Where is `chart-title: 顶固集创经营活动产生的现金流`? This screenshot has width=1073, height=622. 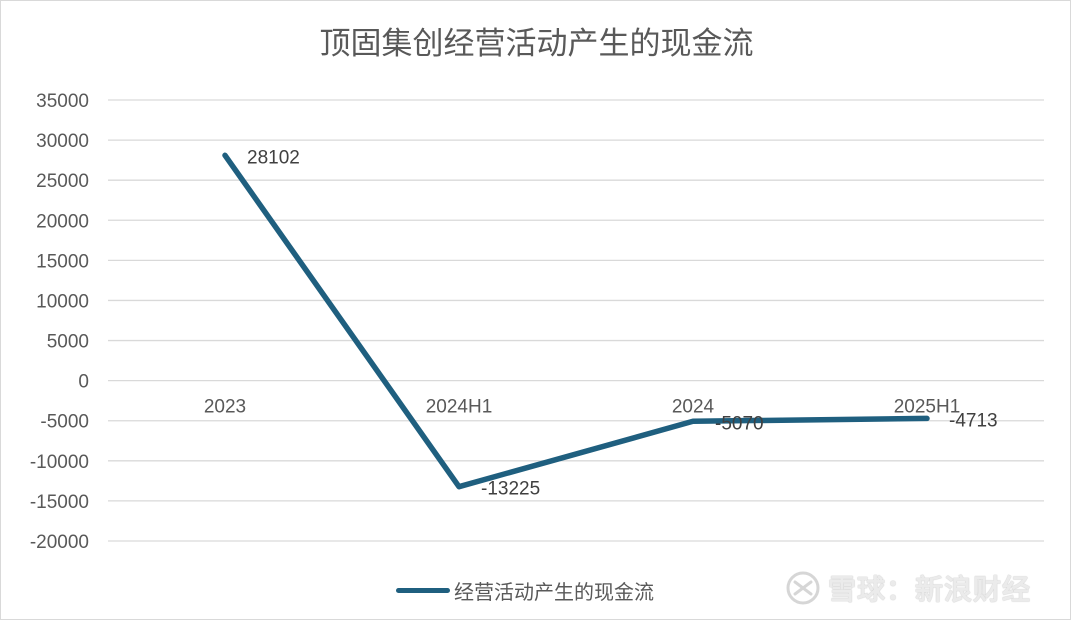 chart-title: 顶固集创经营活动产生的现金流 is located at coordinates (536, 44).